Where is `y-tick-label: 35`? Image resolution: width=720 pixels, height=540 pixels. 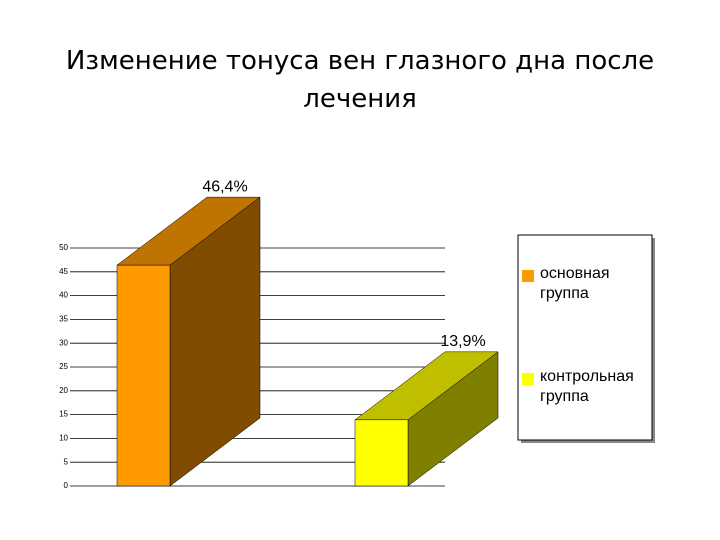
y-tick-label: 35 is located at coordinates (63, 319).